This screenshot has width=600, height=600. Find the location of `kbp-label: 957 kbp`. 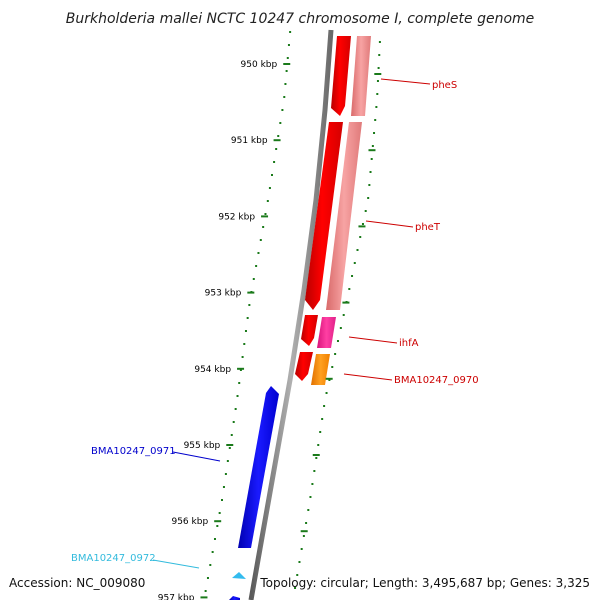

kbp-label: 957 kbp is located at coordinates (176, 596).